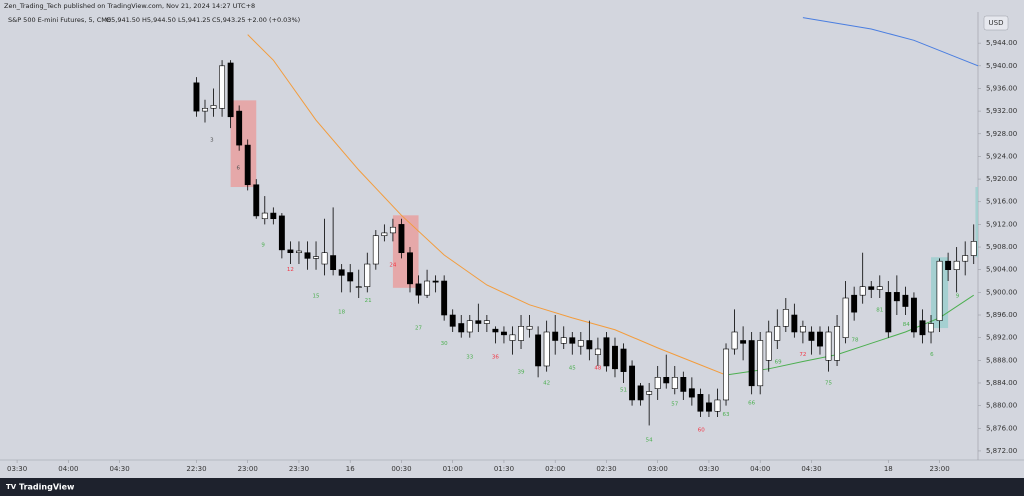  Describe the element at coordinates (888, 469) in the screenshot. I see `x-tick-label: 18` at that location.